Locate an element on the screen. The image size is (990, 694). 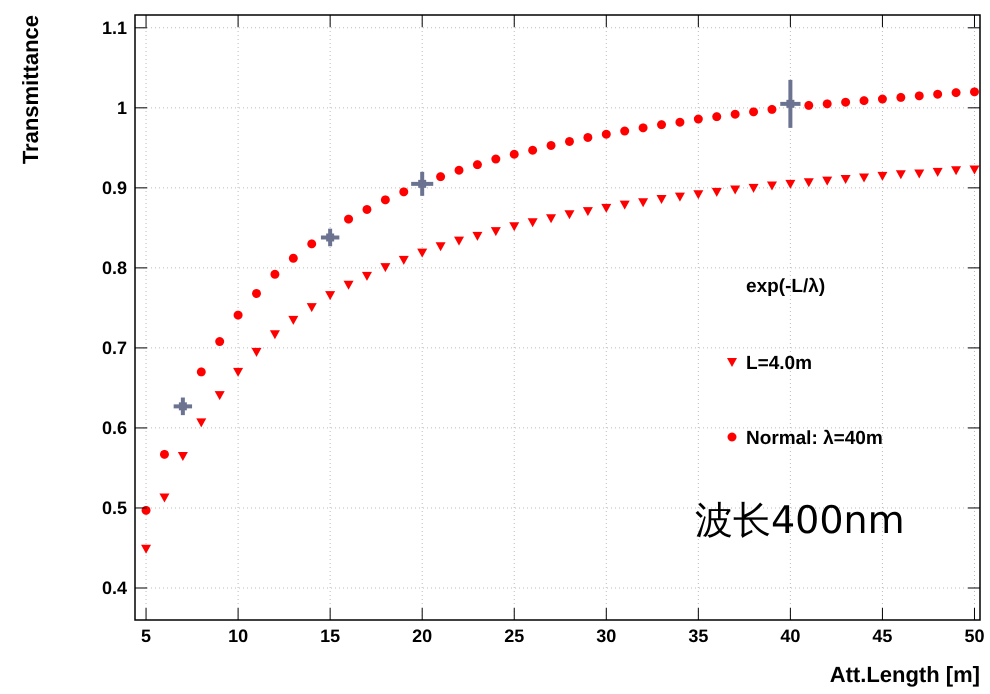
y-tick-label: 0.5 is located at coordinates (114, 508).